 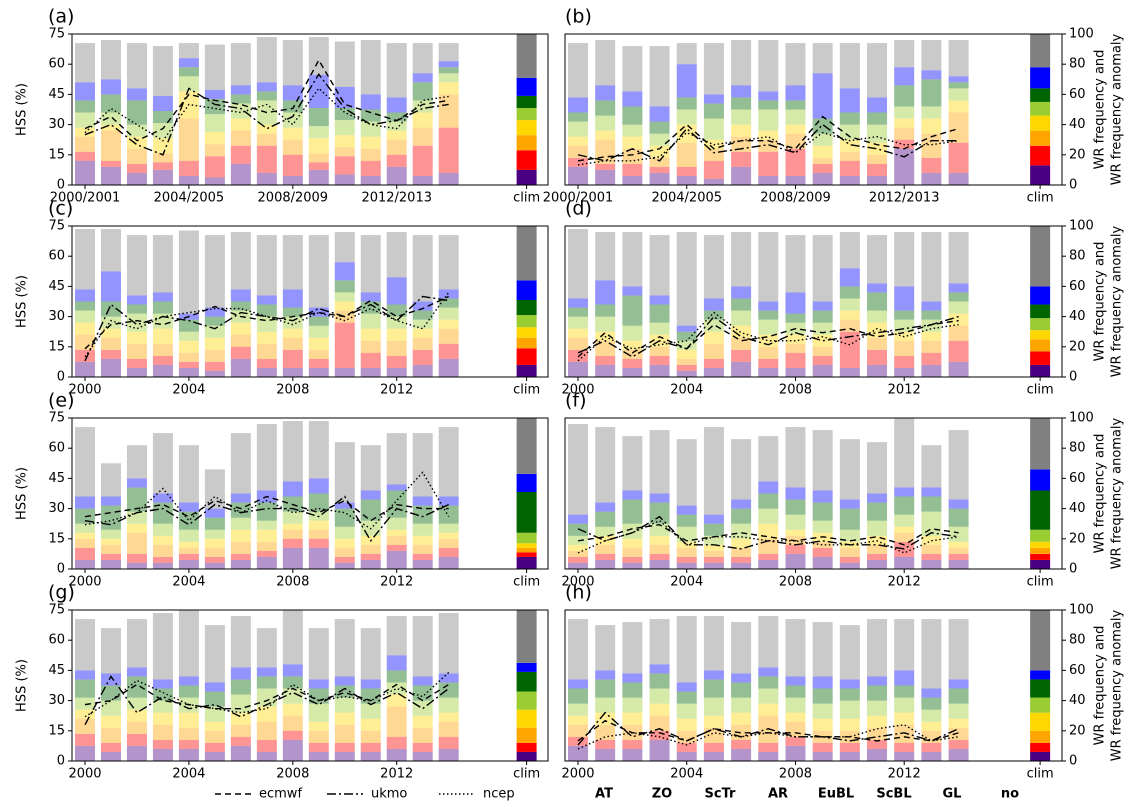 I want to click on y-tick-label: 60, so click(x=56, y=448).